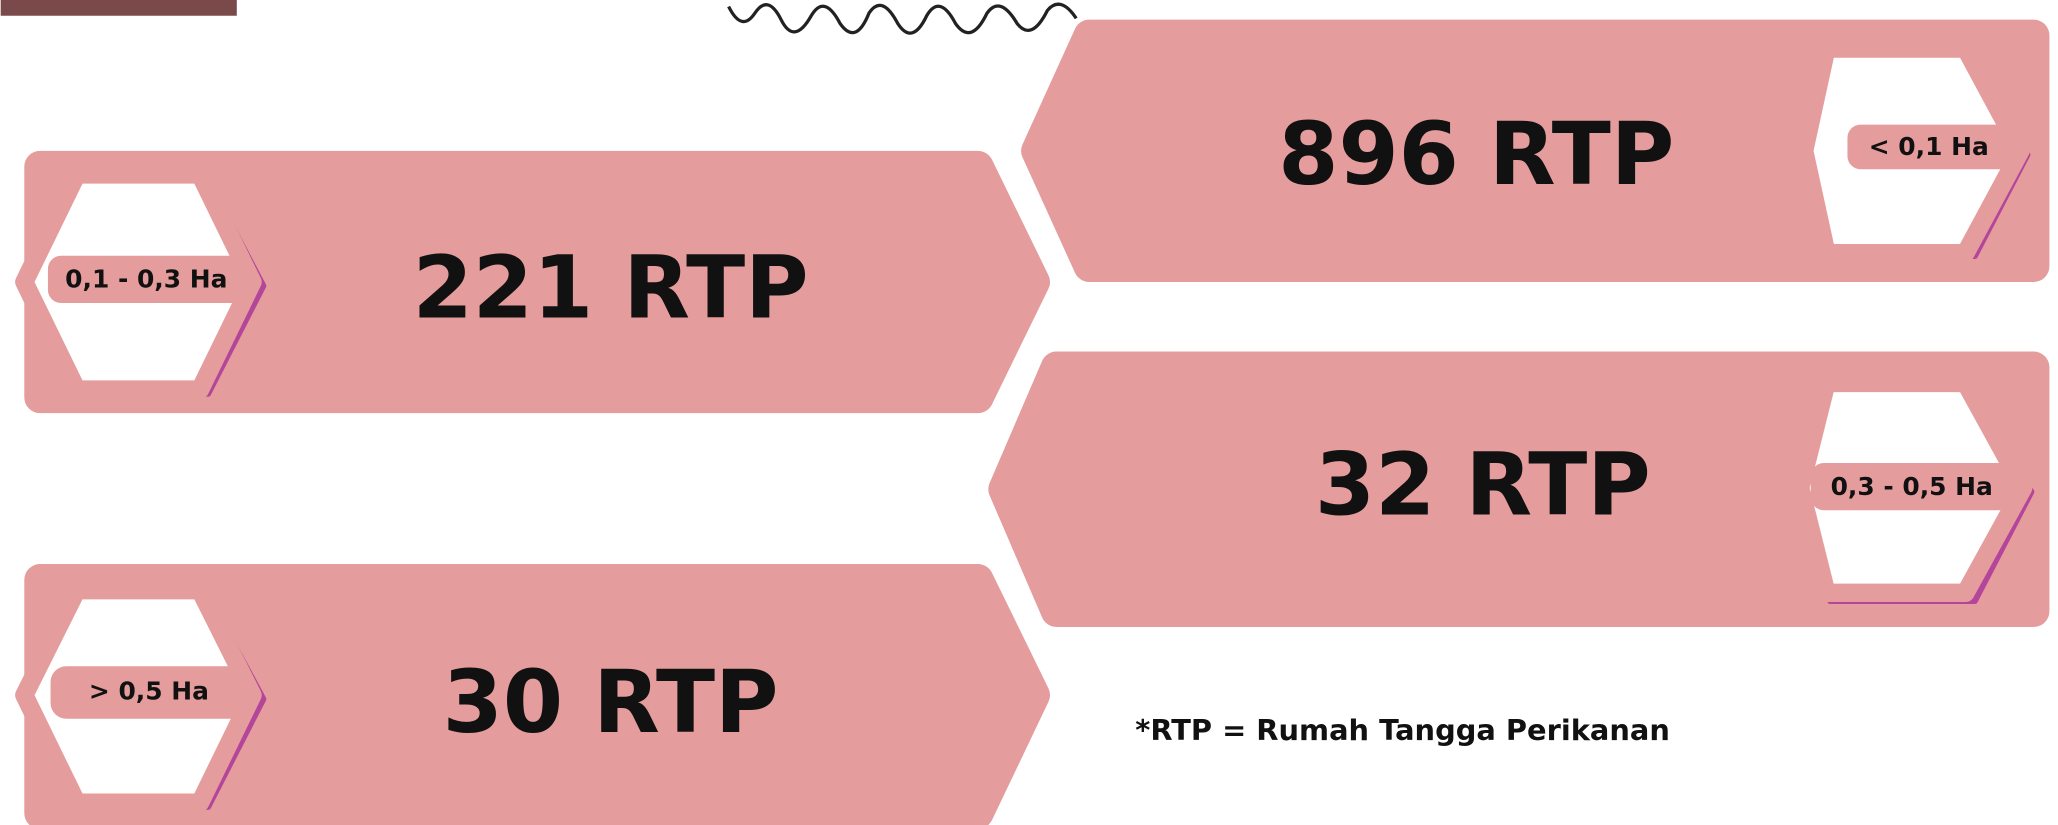 Image resolution: width=2058 pixels, height=825 pixels. Describe the element at coordinates (611, 703) in the screenshot. I see `item-value: 30 RTP` at that location.